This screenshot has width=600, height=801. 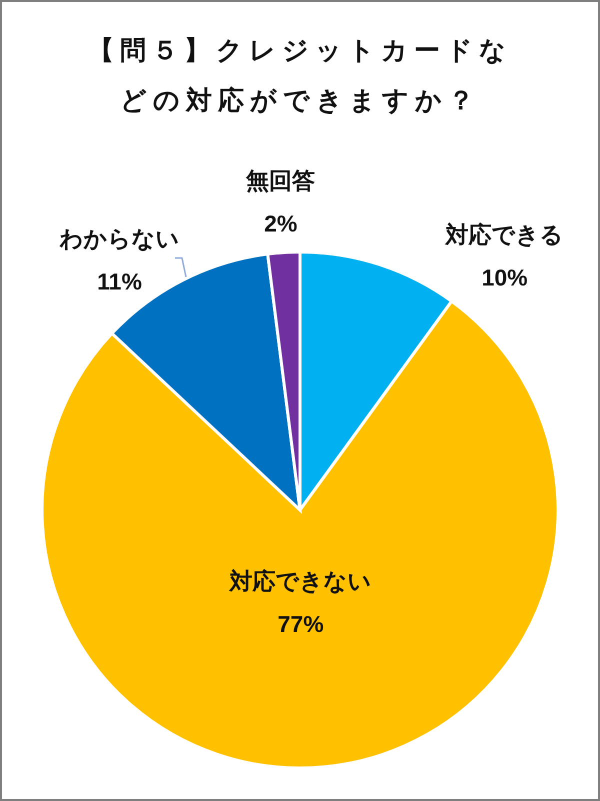 I want to click on chart-title: 【問５】クレジットカードなどの対応ができますか？, so click(x=300, y=76).